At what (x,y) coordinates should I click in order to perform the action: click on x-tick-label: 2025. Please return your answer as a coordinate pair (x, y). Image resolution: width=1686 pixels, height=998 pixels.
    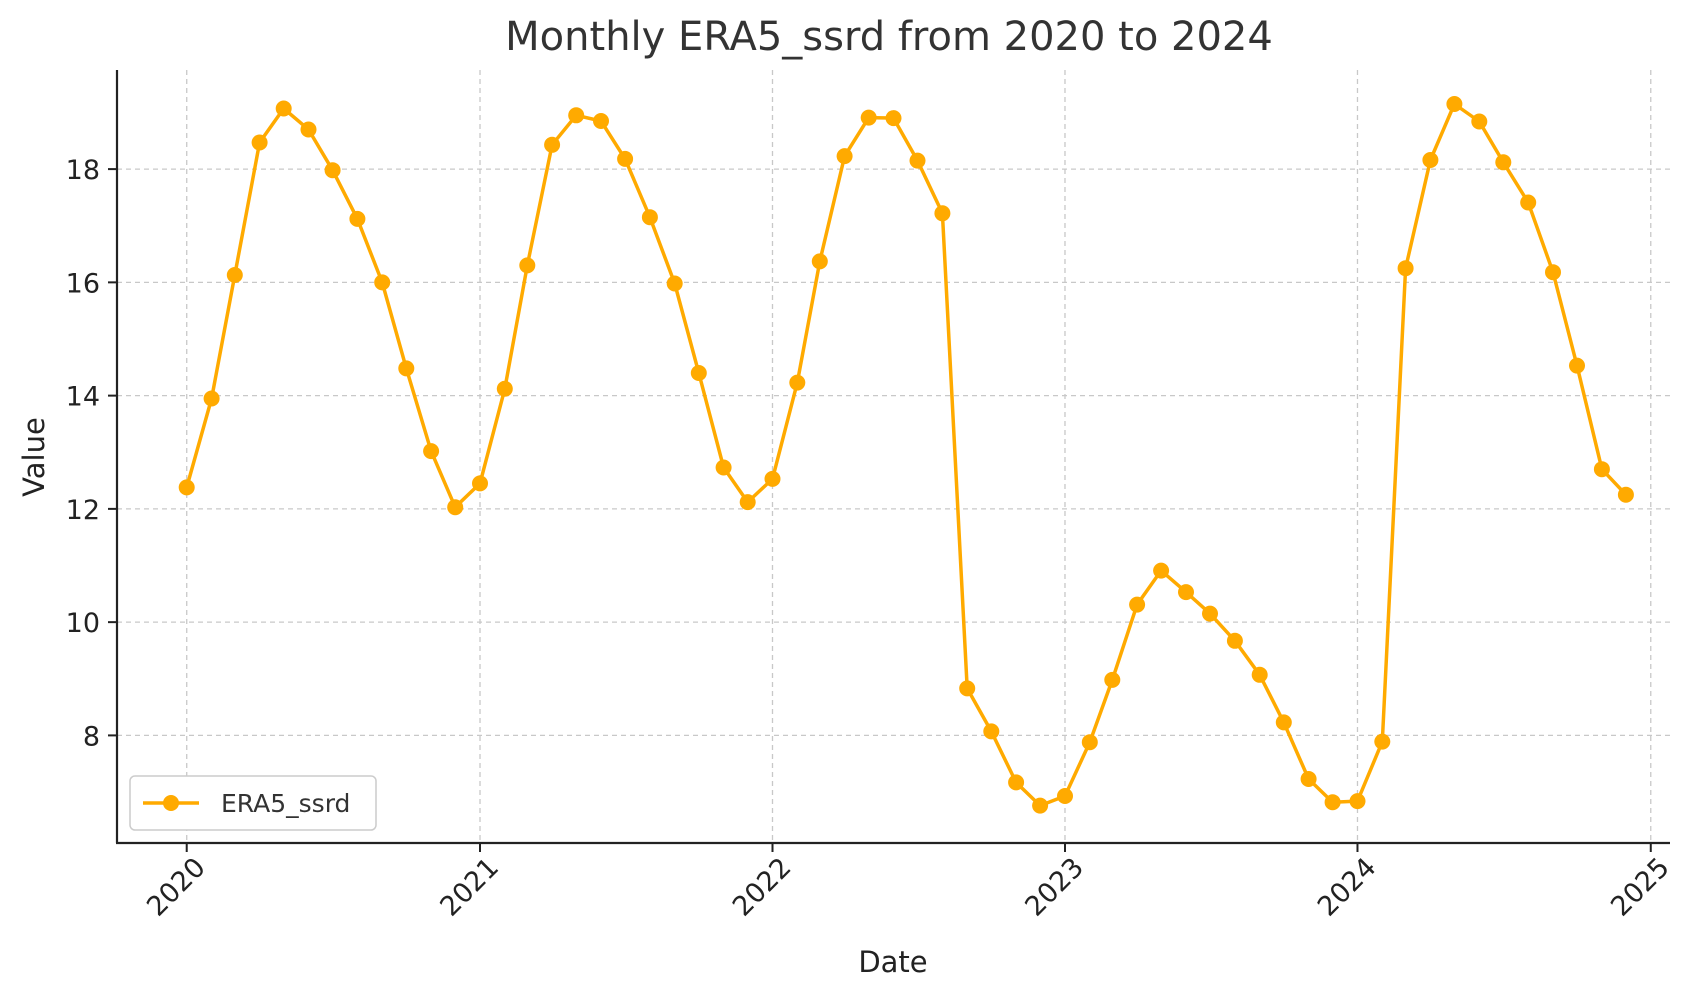
    Looking at the image, I should click on (1640, 887).